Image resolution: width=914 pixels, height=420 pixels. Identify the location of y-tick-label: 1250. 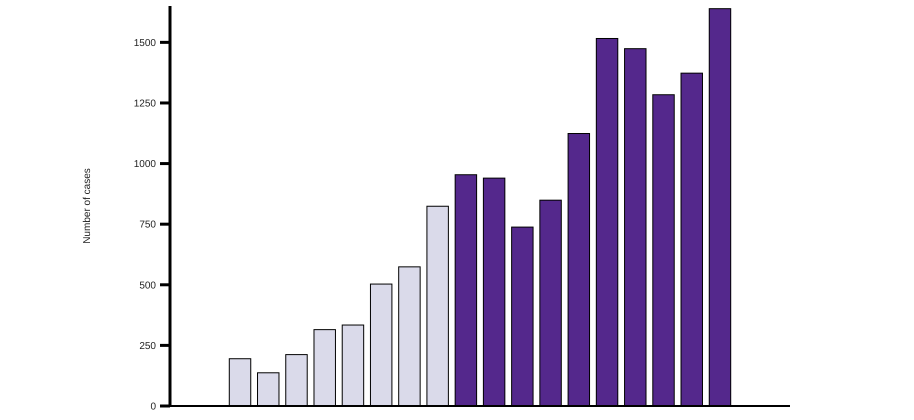
(145, 104).